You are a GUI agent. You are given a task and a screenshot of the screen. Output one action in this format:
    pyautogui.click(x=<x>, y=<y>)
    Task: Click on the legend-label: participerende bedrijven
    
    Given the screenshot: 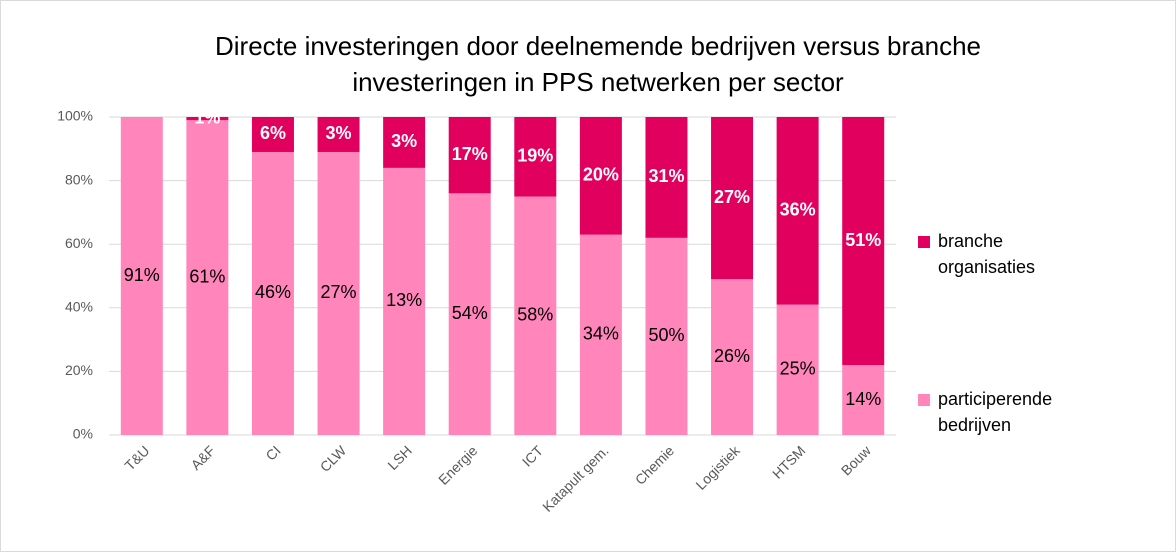 What is the action you would take?
    pyautogui.click(x=995, y=412)
    